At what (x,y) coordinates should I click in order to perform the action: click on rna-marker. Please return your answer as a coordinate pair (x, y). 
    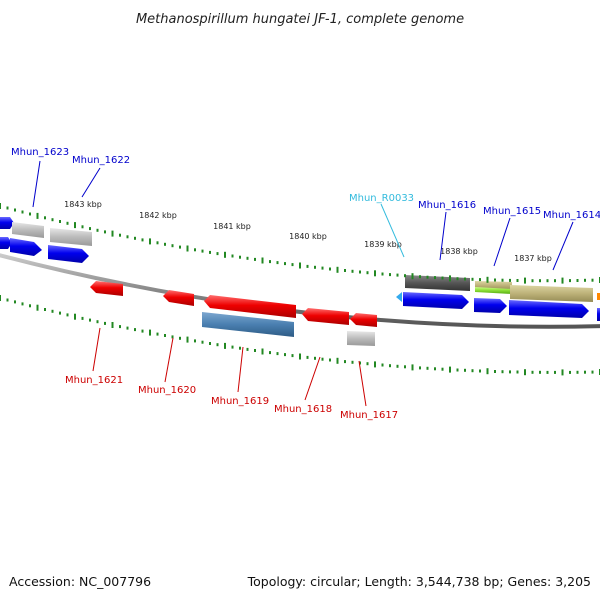
    Looking at the image, I should click on (399, 297).